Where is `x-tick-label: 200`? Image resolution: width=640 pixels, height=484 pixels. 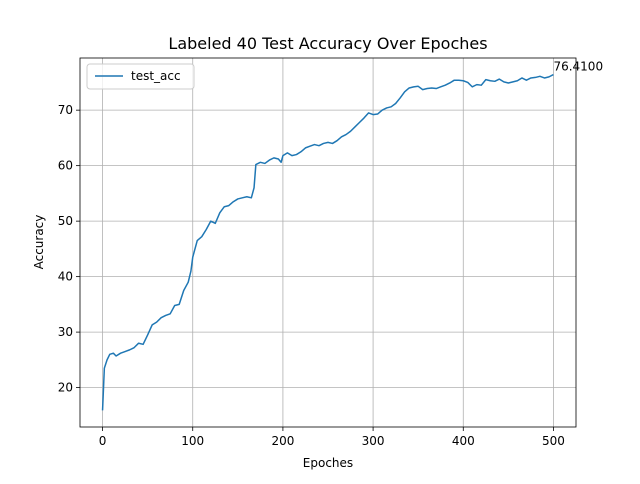 x-tick-label: 200 is located at coordinates (282, 441).